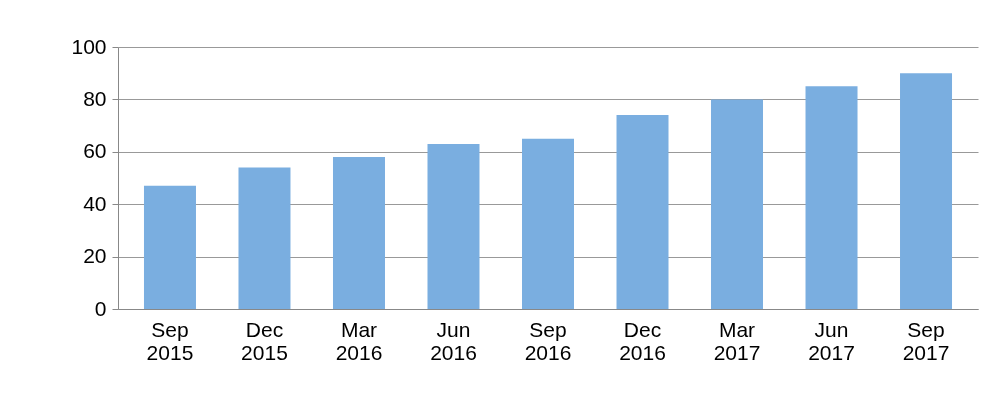  Describe the element at coordinates (642, 340) in the screenshot. I see `x-tick-label: Dec 2016` at that location.